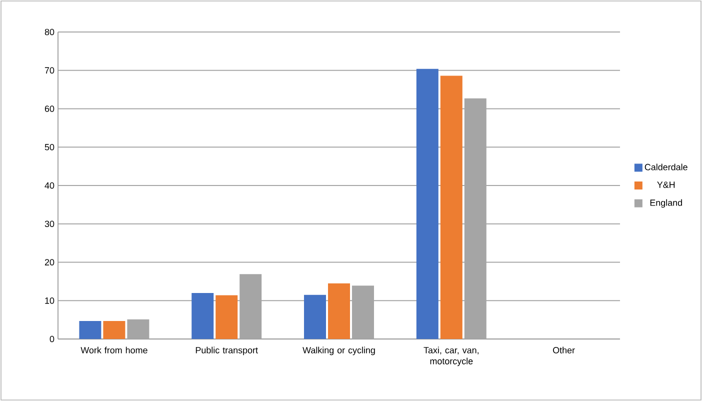  I want to click on legend-label: Y&H, so click(666, 185).